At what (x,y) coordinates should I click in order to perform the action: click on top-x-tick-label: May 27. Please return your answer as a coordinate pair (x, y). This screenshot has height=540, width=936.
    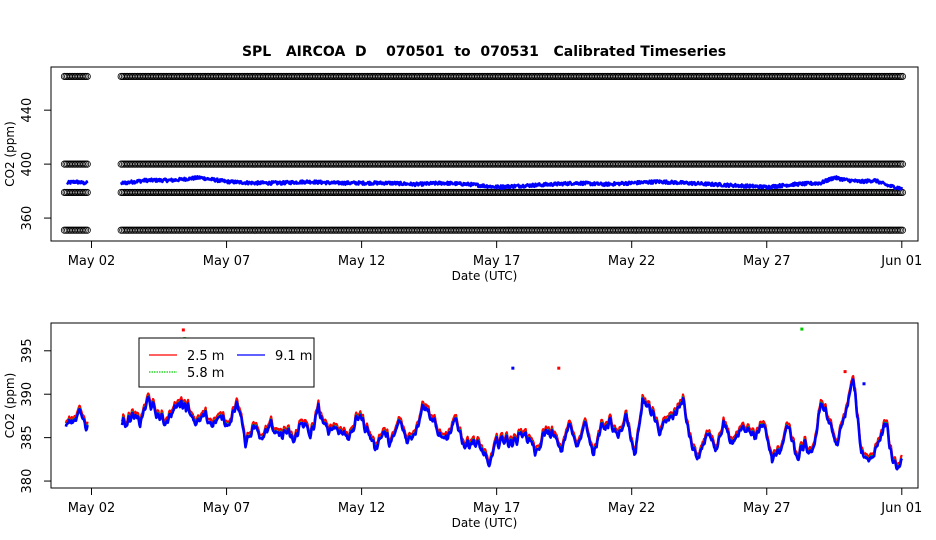
    Looking at the image, I should click on (767, 261).